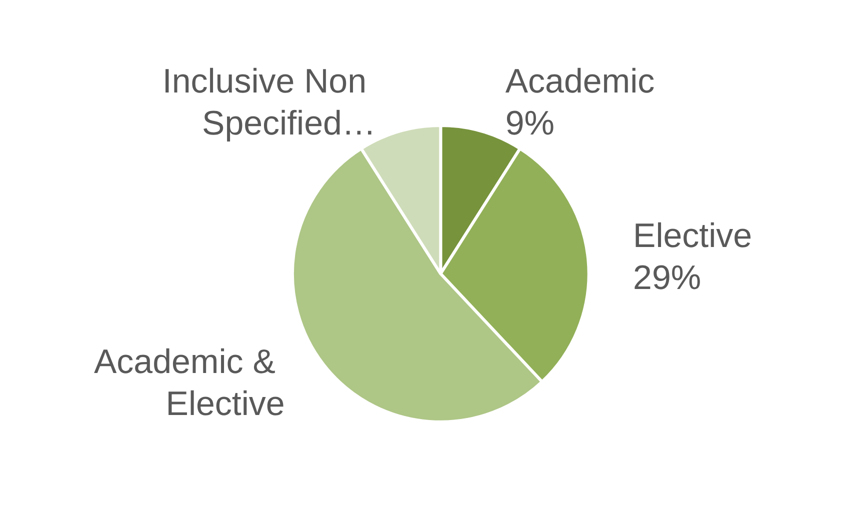  Describe the element at coordinates (529, 123) in the screenshot. I see `data-label: 9%` at that location.